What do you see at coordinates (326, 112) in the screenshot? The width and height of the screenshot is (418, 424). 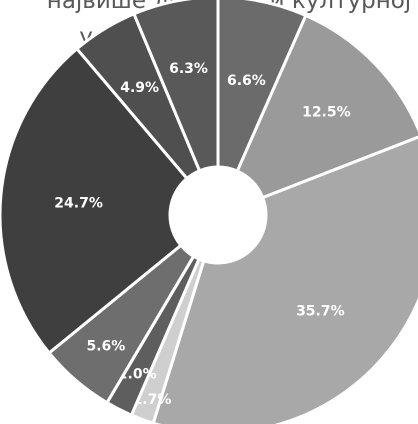 I see `slice-label: 12.5%` at bounding box center [326, 112].